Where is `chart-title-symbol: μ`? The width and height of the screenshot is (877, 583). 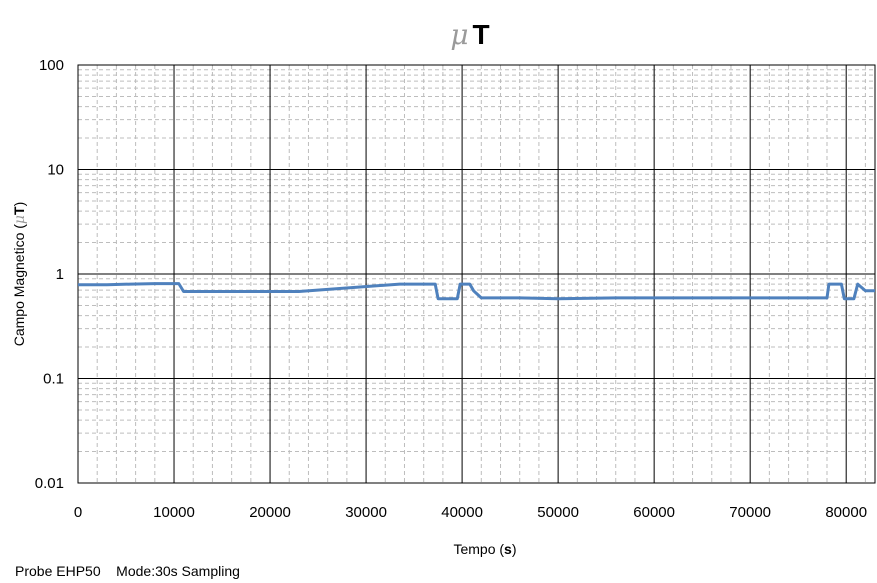
chart-title-symbol: μ is located at coordinates (459, 34).